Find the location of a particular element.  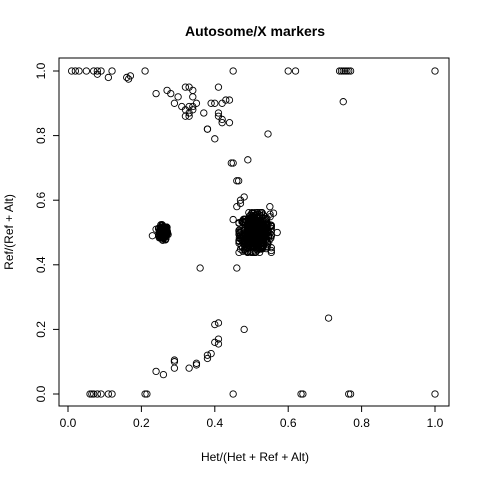

x-tick-label: 0.2 is located at coordinates (141, 423).